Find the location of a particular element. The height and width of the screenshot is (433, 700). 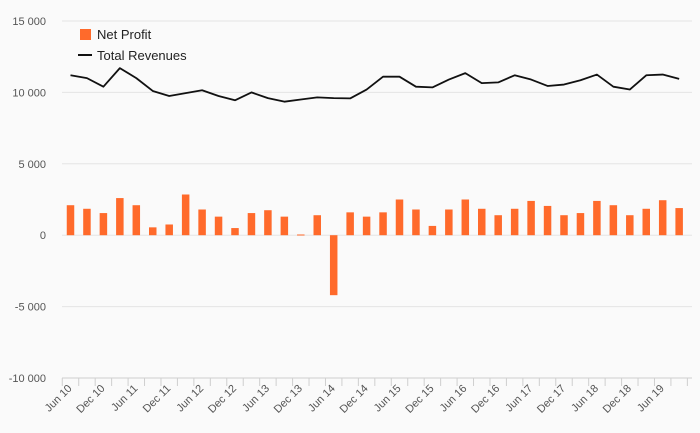

x-tick-label: Dec 11 is located at coordinates (157, 399).